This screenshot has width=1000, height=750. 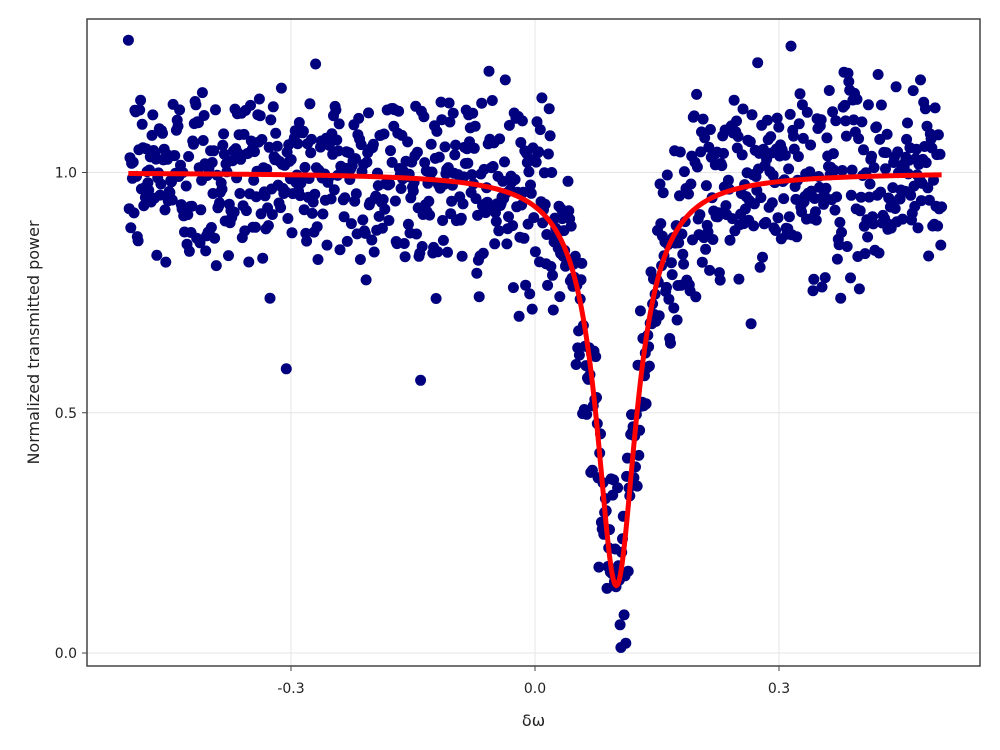 What do you see at coordinates (33, 342) in the screenshot?
I see `y-axis-label: Normalized transmitted power` at bounding box center [33, 342].